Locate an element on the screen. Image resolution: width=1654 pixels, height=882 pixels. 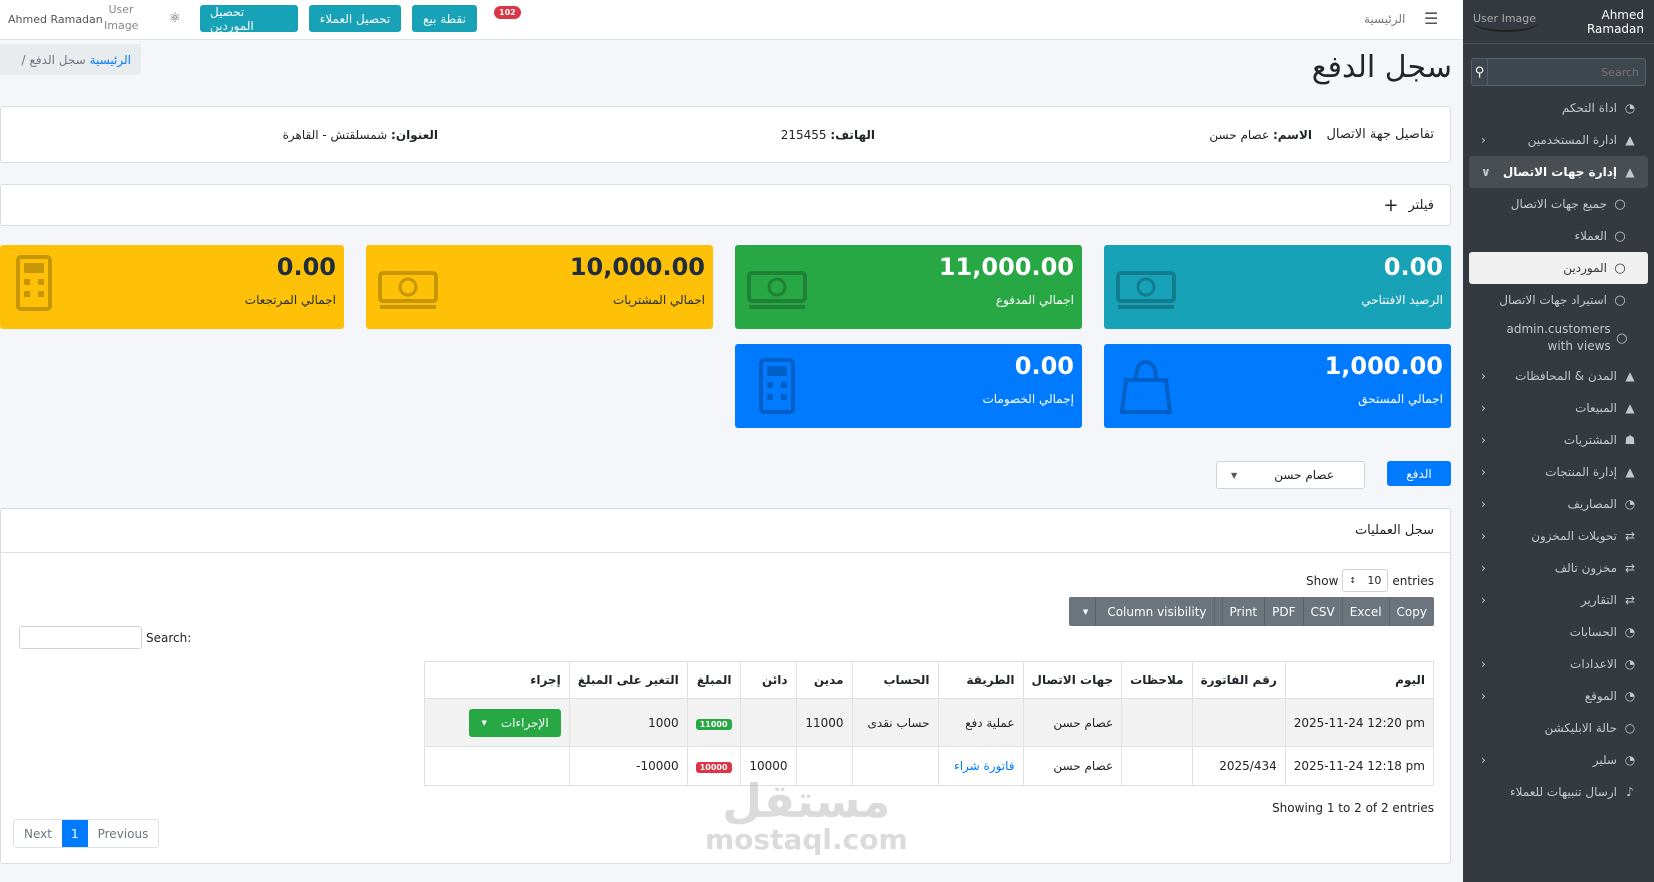
sidebar-item-3: ○ جميع جهات الاتصال is located at coordinates (1558, 204).